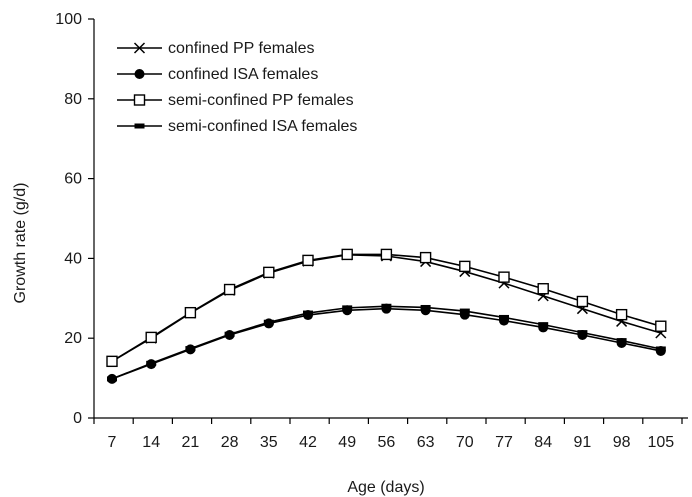  What do you see at coordinates (269, 442) in the screenshot?
I see `x-tick-label: 35` at bounding box center [269, 442].